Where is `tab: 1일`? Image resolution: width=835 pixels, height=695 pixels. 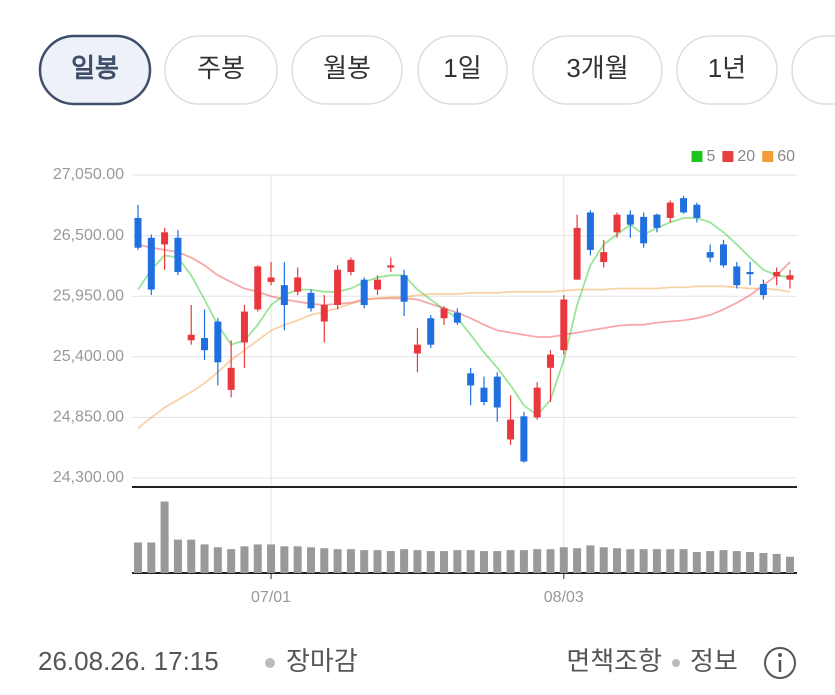 tab: 1일 is located at coordinates (462, 70).